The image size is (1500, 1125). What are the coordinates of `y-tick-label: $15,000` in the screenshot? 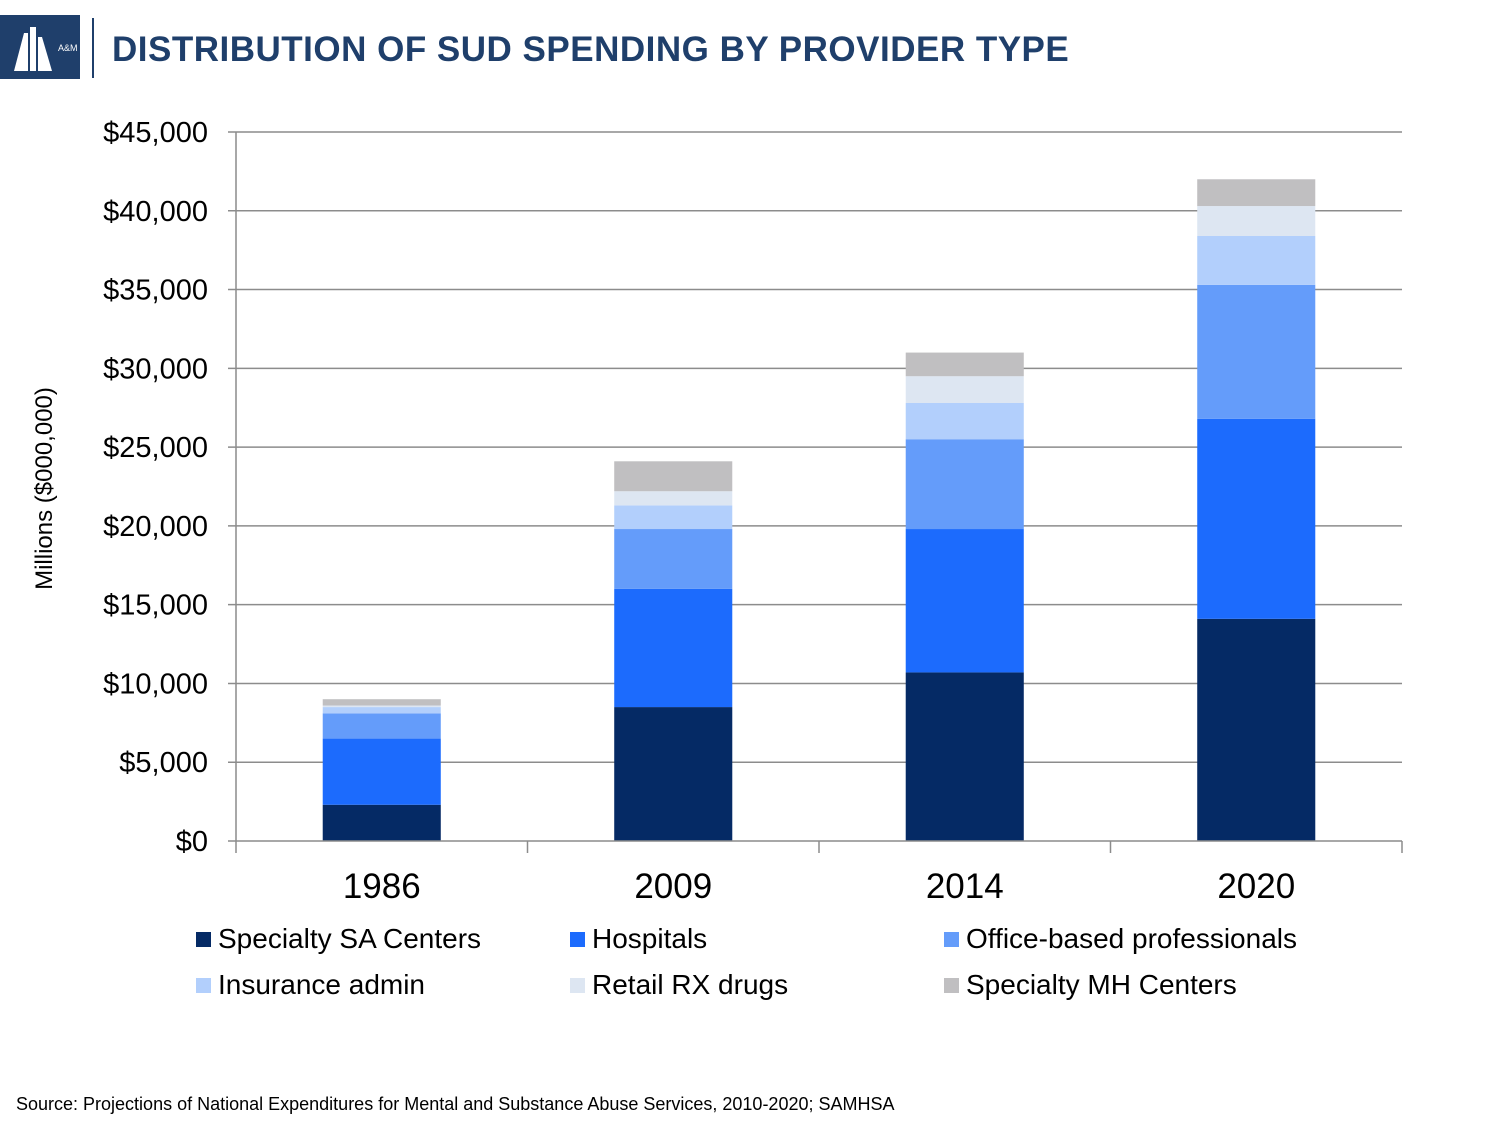 It's located at (155, 606).